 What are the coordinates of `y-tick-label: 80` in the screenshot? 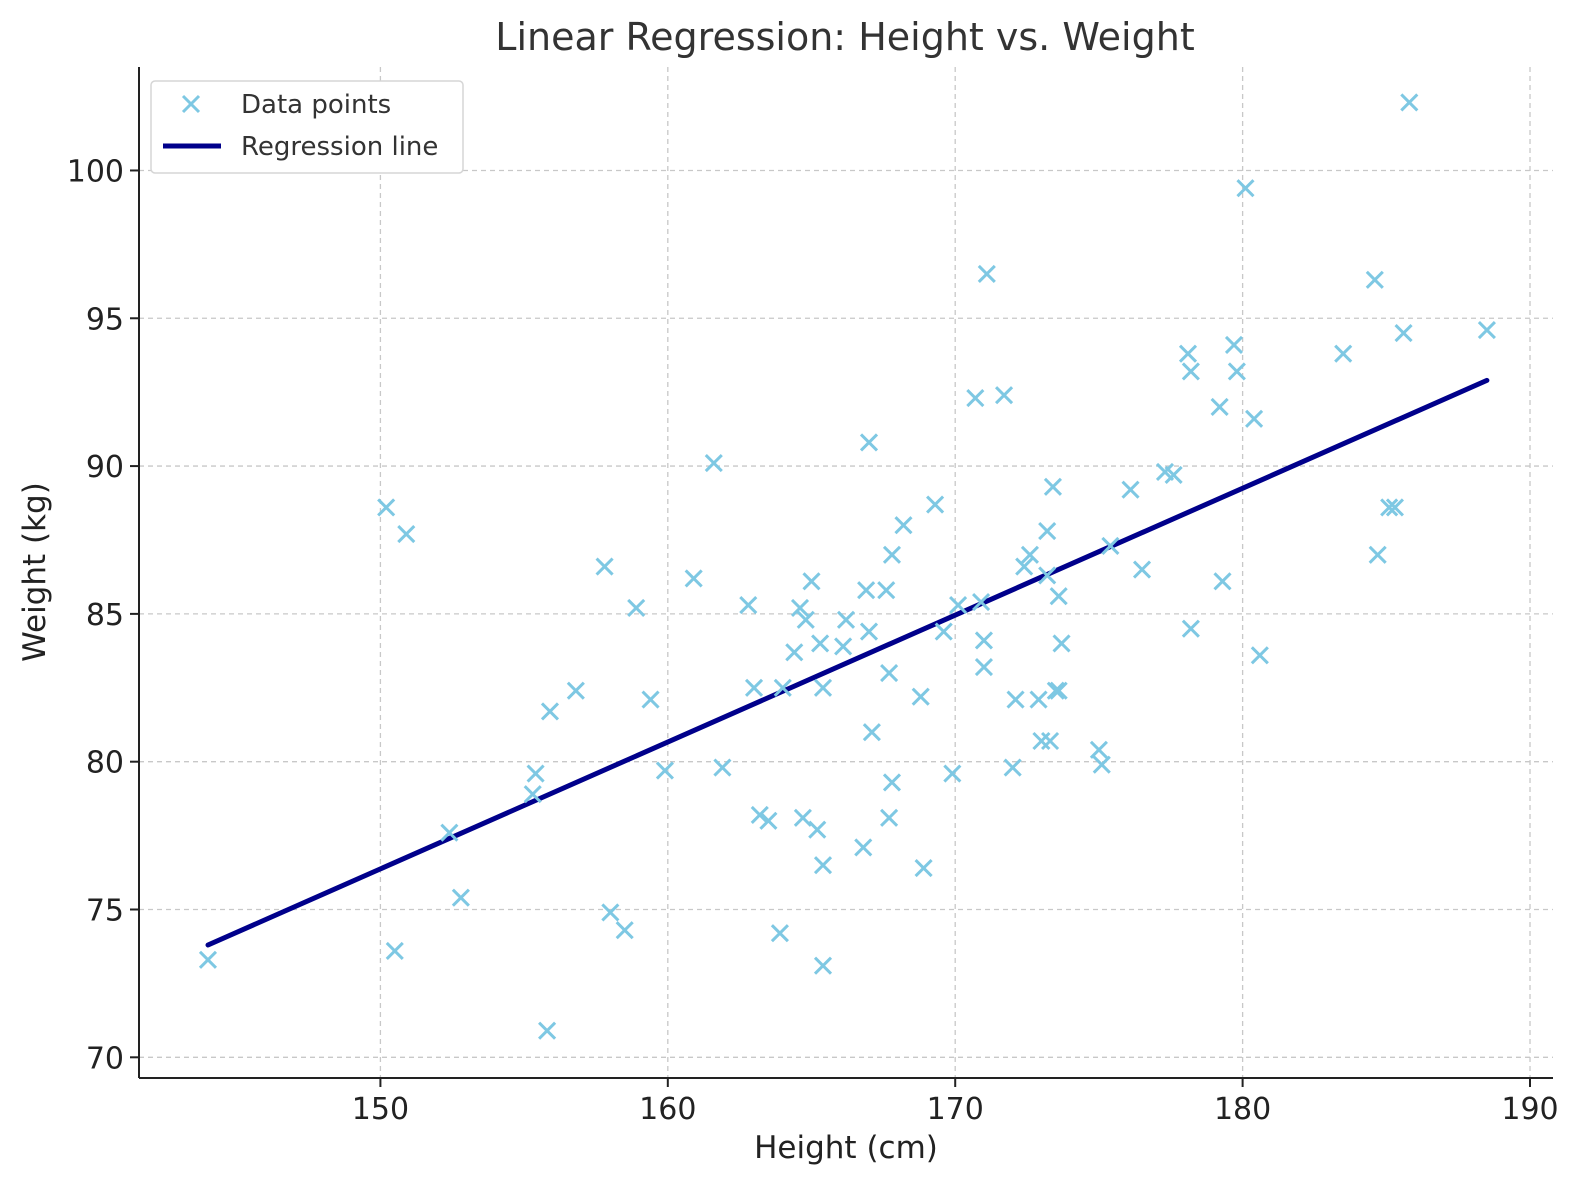 It's located at (105, 763).